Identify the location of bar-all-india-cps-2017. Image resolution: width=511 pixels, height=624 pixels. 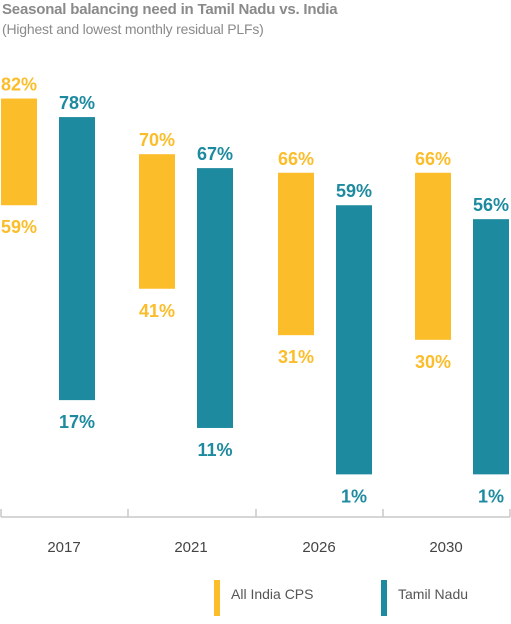
(19, 152).